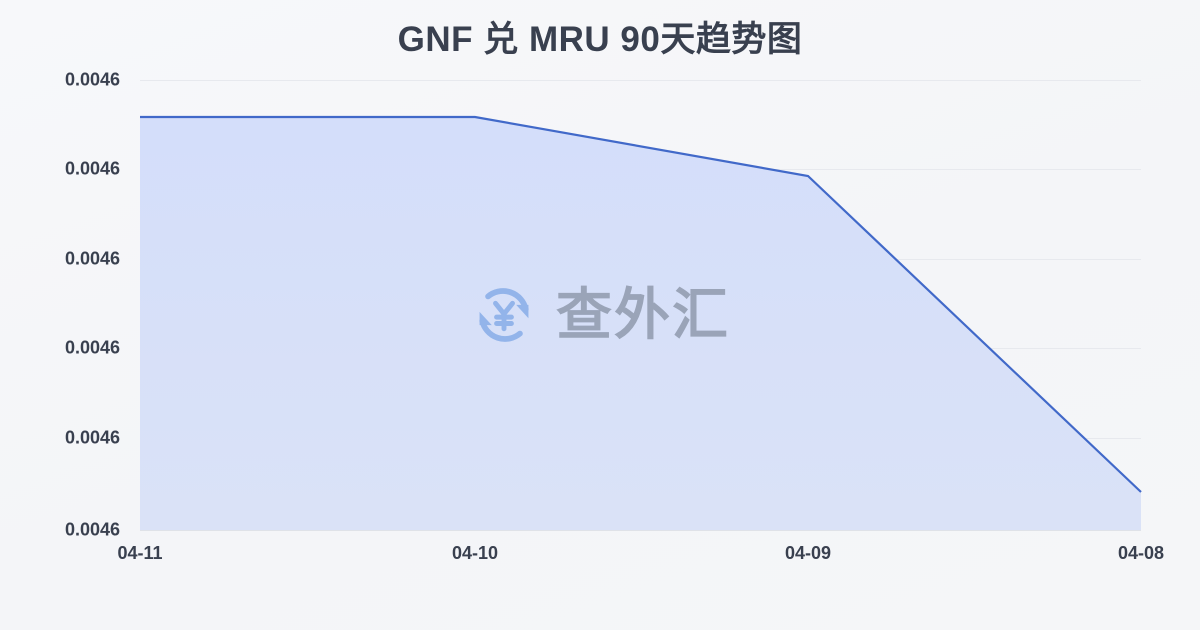 The width and height of the screenshot is (1200, 630). I want to click on x-axis-tick-label: 04-09, so click(808, 553).